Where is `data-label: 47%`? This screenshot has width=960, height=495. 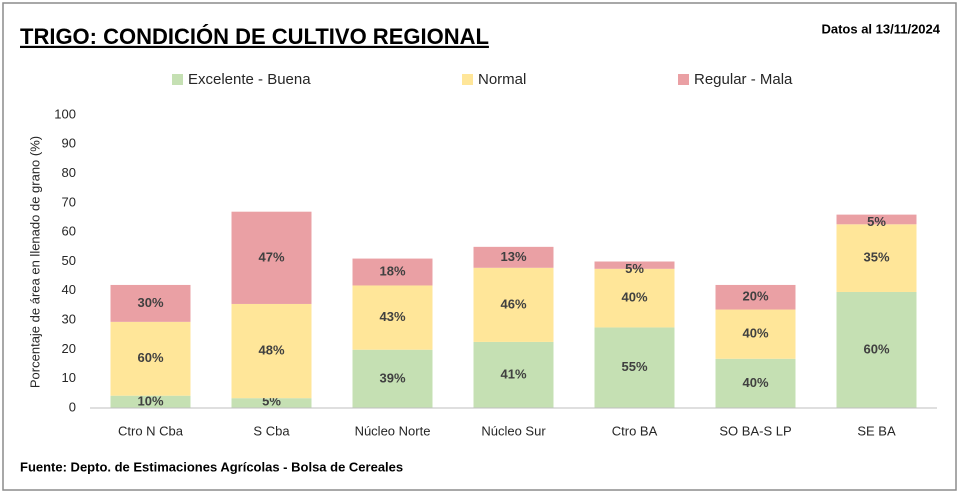
data-label: 47% is located at coordinates (271, 256).